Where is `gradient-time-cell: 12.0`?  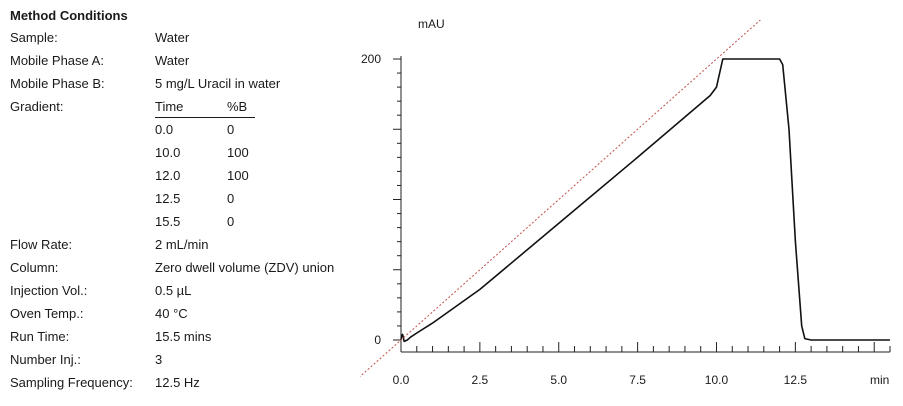
gradient-time-cell: 12.0 is located at coordinates (168, 175).